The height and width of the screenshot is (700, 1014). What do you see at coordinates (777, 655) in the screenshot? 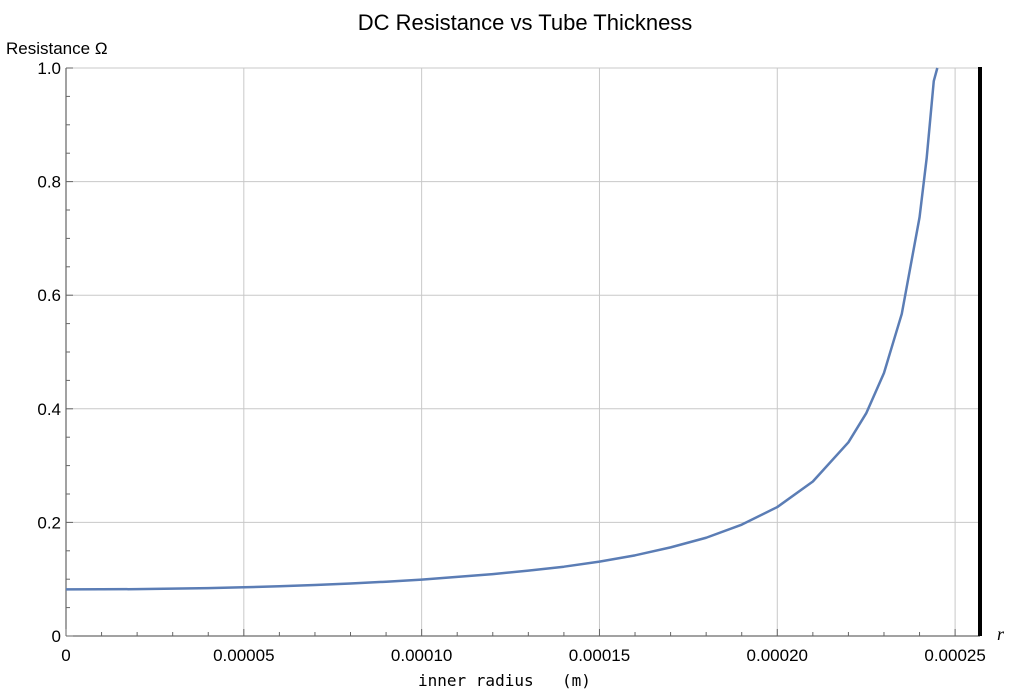
I see `x-tick-label: 0.00020` at bounding box center [777, 655].